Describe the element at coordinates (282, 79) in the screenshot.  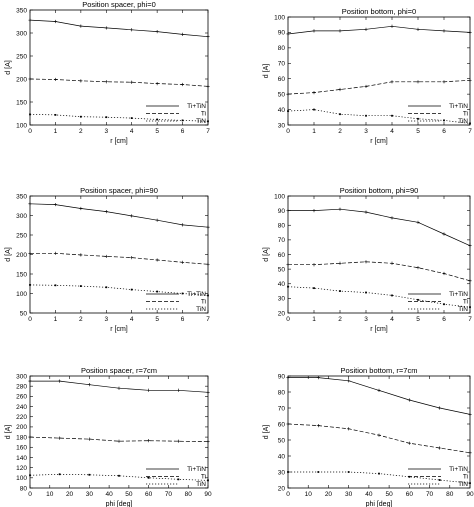
I see `y-tick-label: 60` at that location.